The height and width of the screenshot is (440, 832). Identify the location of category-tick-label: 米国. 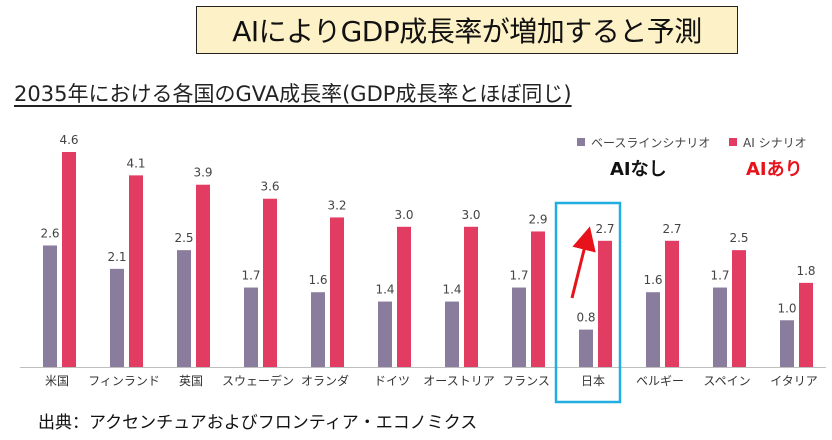
(57, 381).